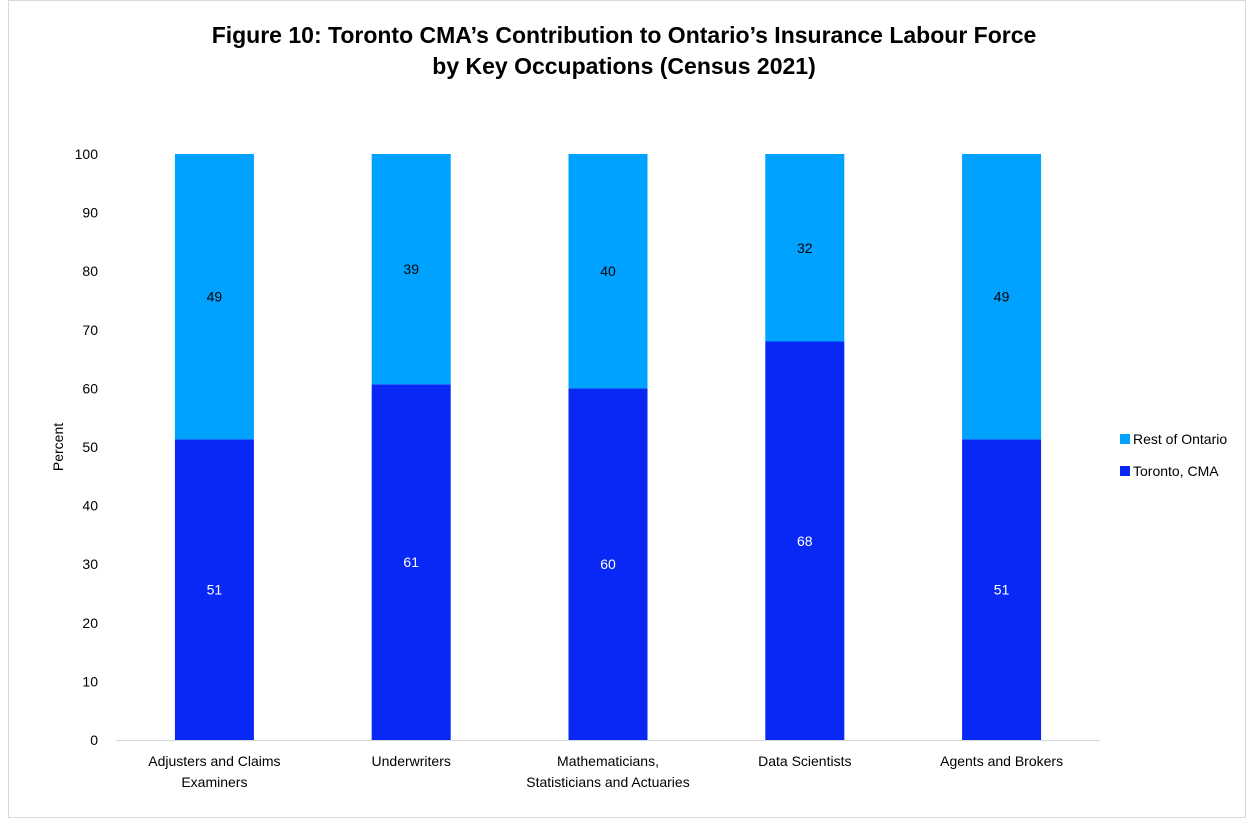  Describe the element at coordinates (1180, 439) in the screenshot. I see `legend-label: Rest of Ontario` at that location.